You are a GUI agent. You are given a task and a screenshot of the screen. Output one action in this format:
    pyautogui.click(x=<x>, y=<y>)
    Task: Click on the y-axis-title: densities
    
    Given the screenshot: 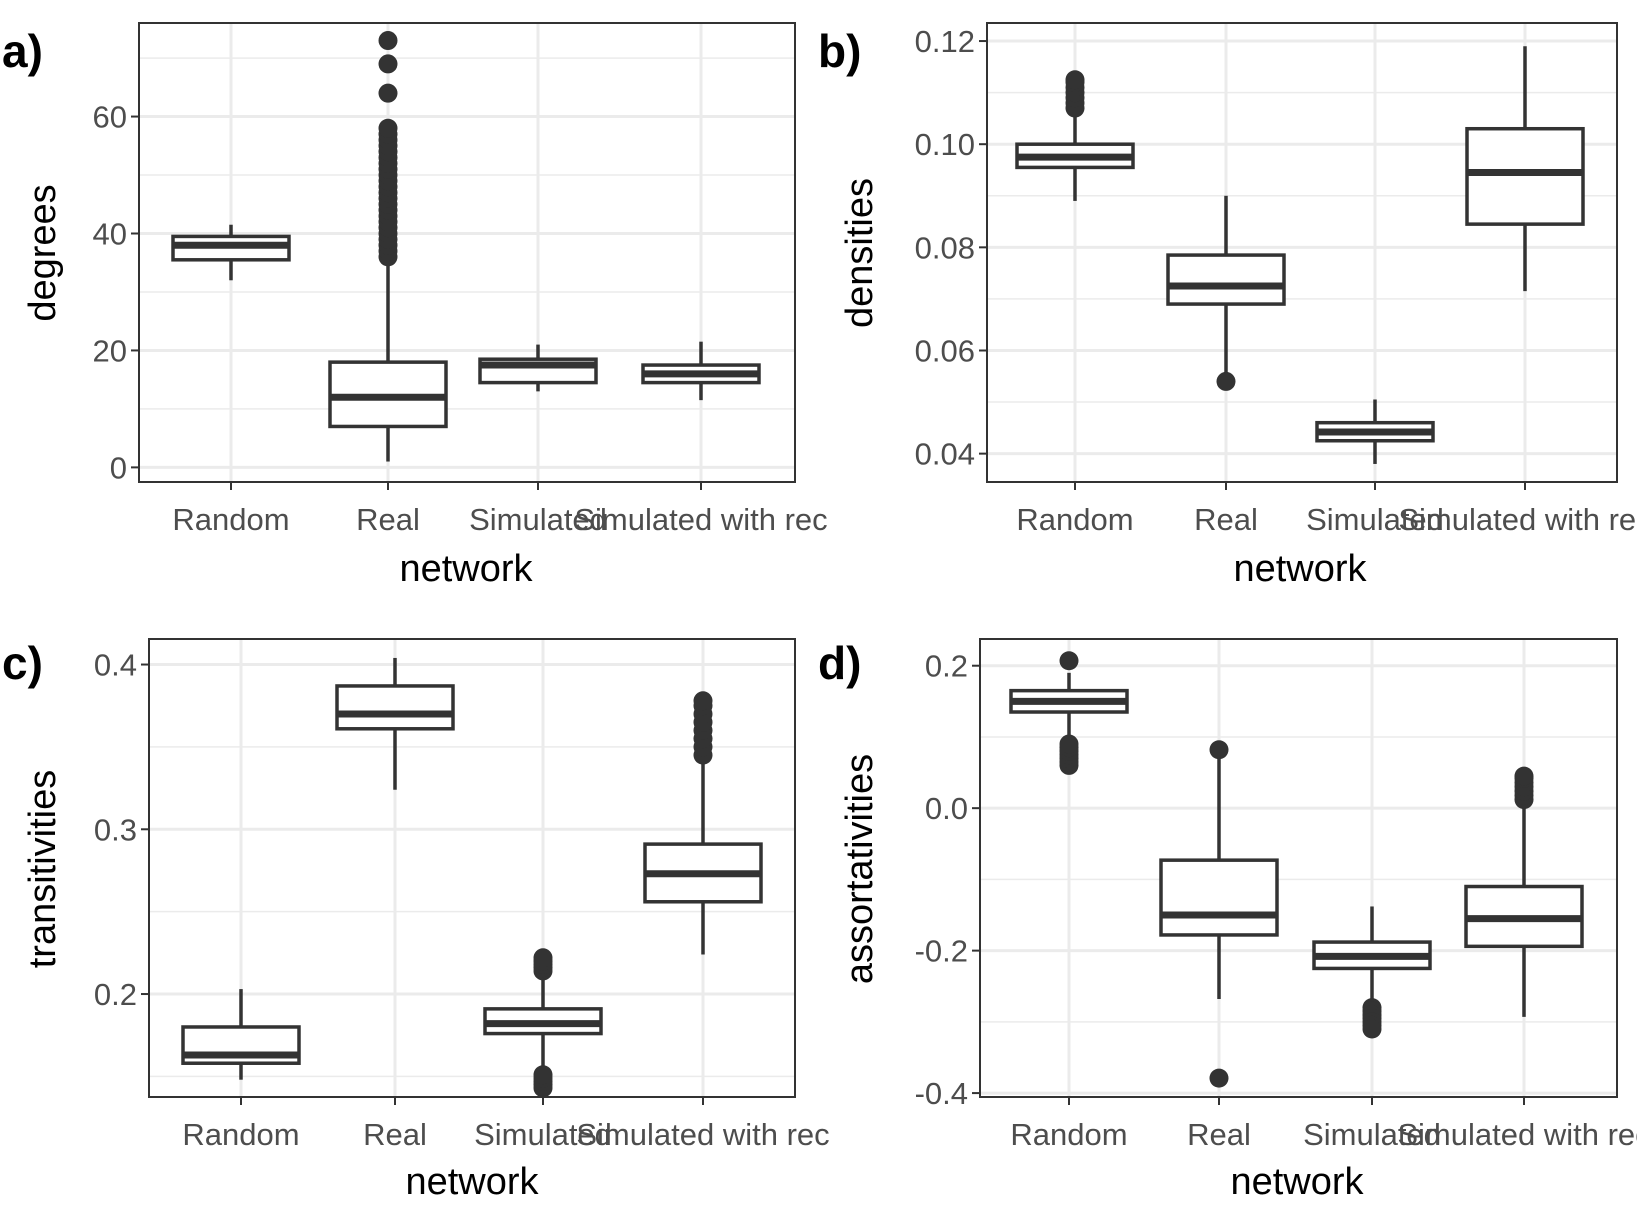 What is the action you would take?
    pyautogui.click(x=860, y=253)
    